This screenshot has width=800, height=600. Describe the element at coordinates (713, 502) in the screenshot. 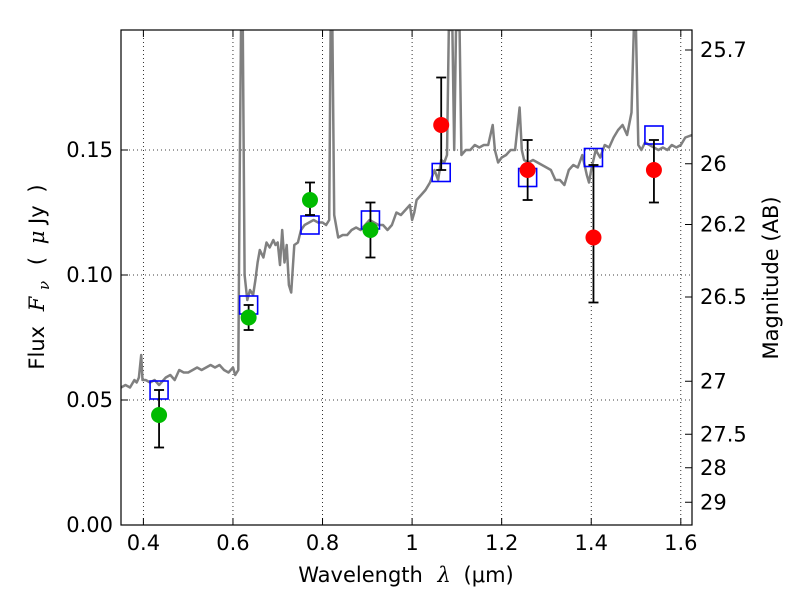

I see `magnitude-tick-label: 29` at that location.